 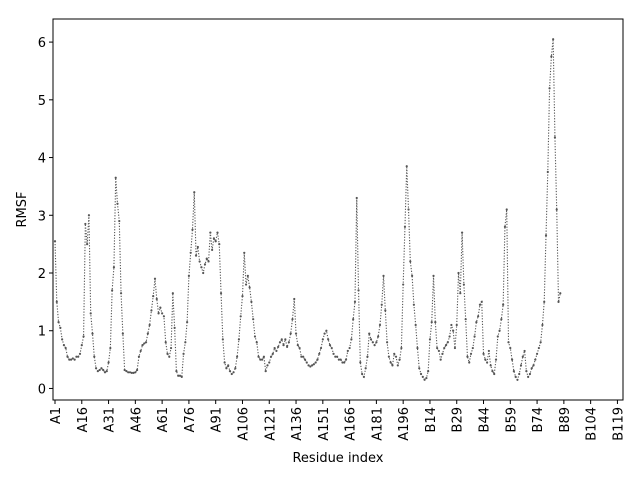 What do you see at coordinates (42, 389) in the screenshot?
I see `y-tick-label: 0` at bounding box center [42, 389].